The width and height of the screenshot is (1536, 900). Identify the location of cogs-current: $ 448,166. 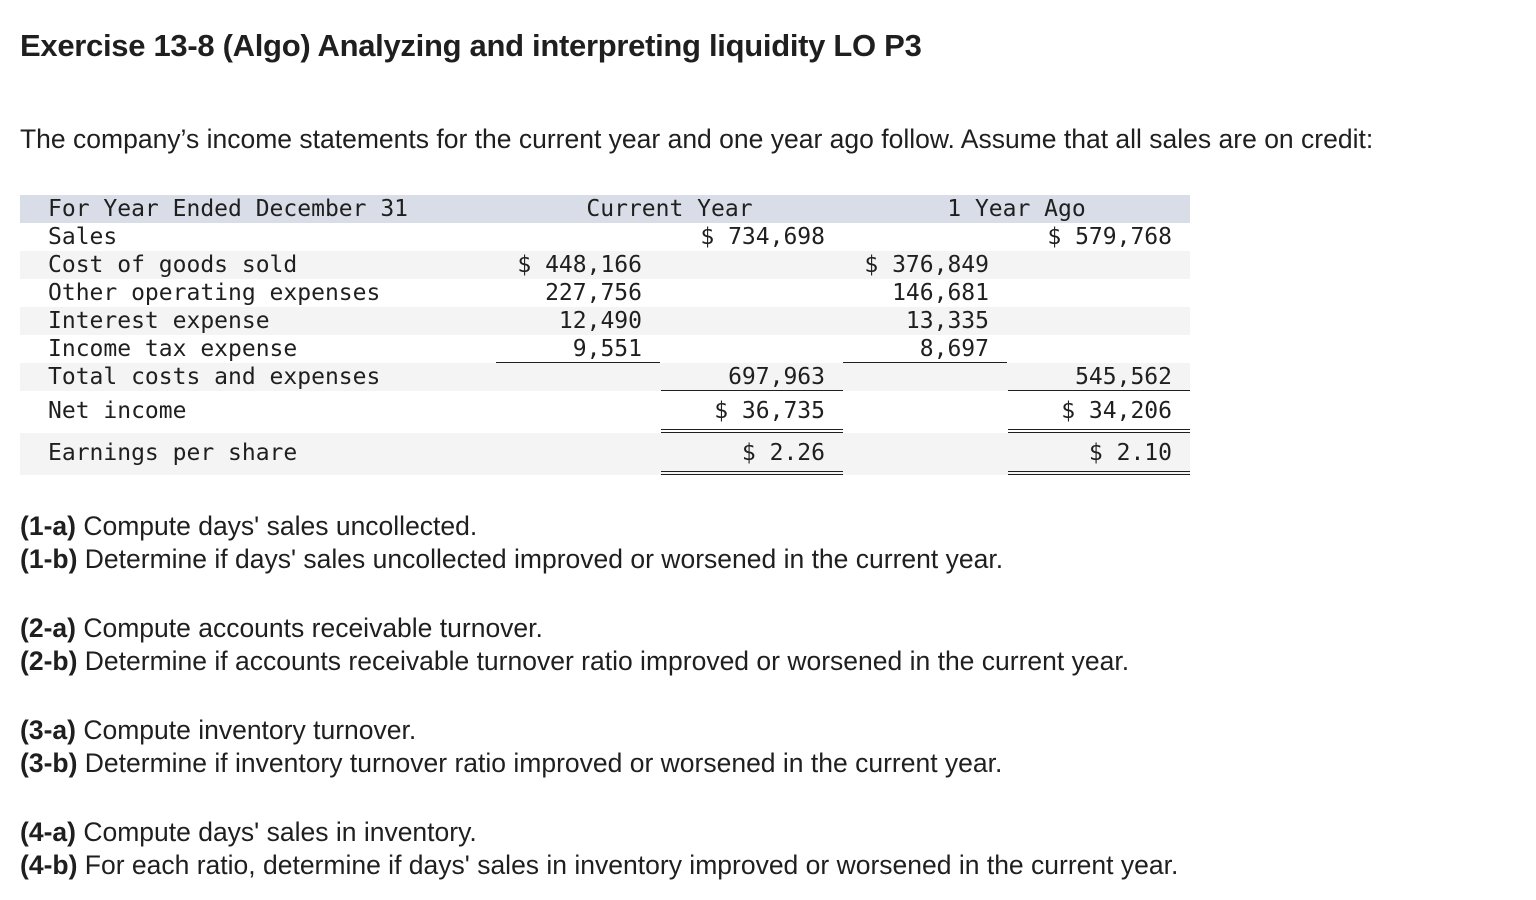
(579, 265).